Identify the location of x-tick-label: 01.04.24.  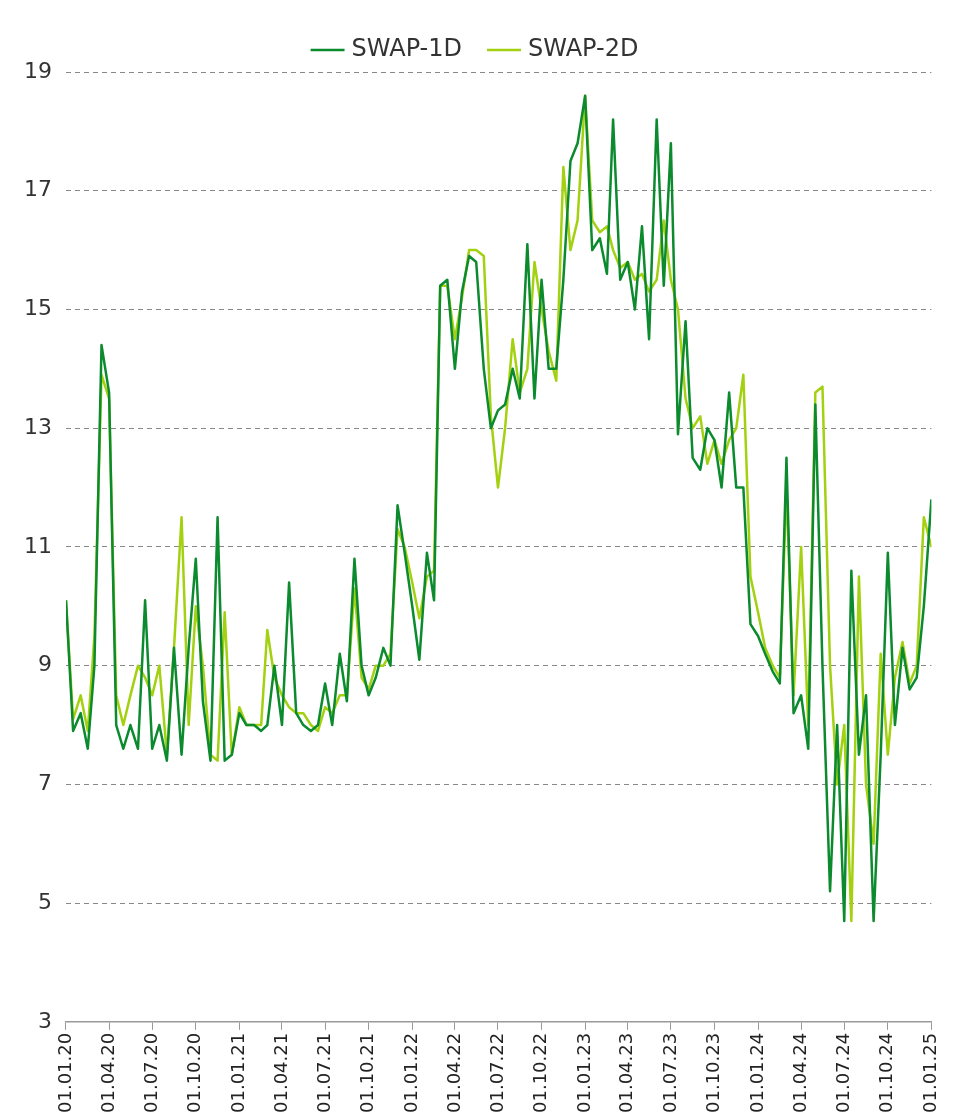
(799, 1072).